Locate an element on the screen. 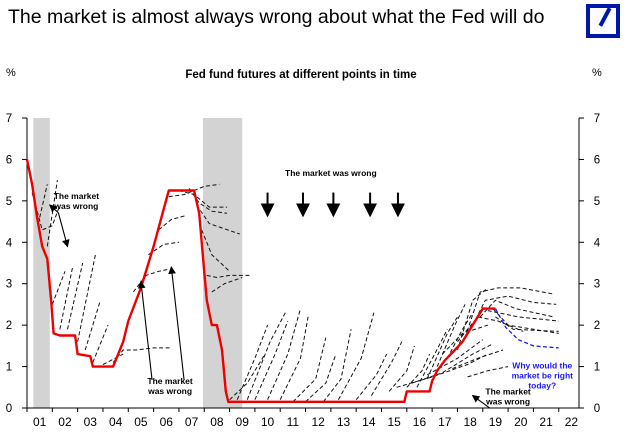  annotation-3: Why would the market be right today? is located at coordinates (543, 376).